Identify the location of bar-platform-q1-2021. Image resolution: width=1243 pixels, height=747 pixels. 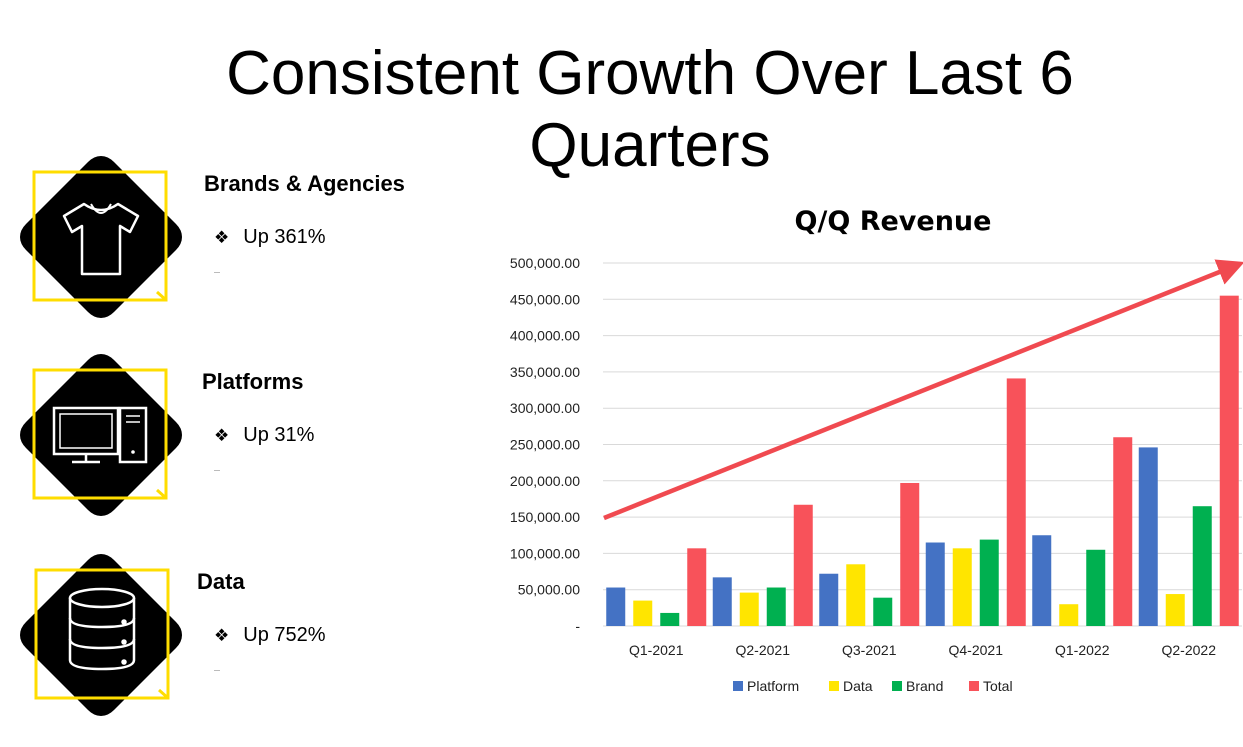
(616, 606).